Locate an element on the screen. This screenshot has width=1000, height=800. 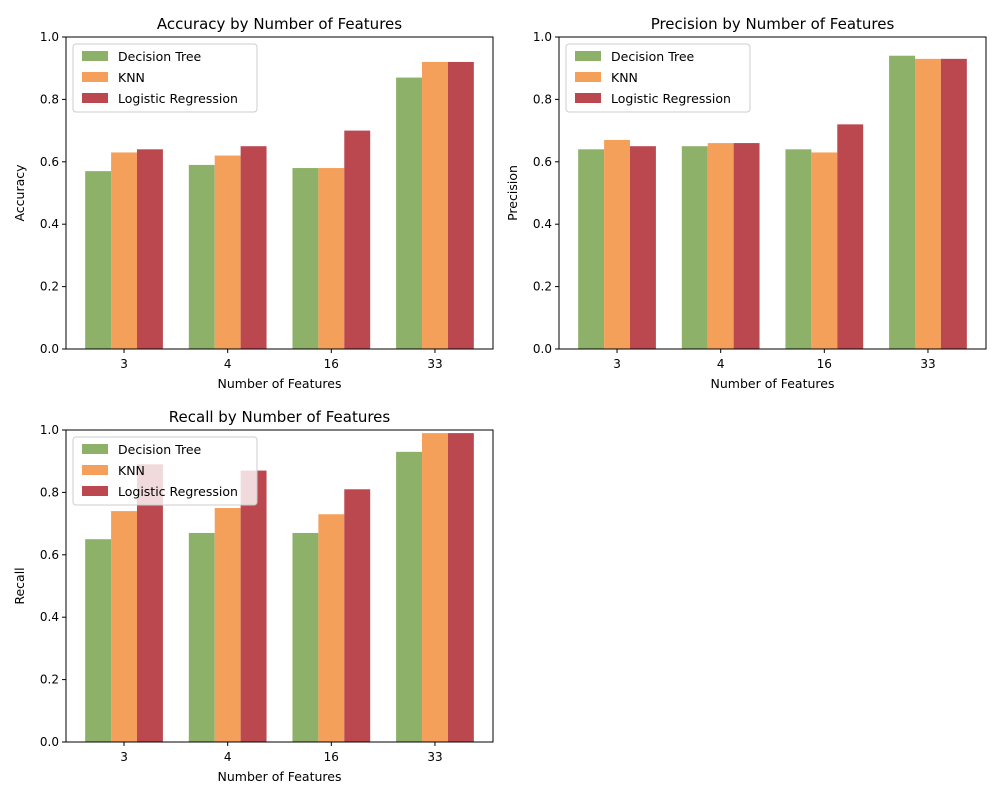
chart-title: Precision by Number of Features is located at coordinates (773, 24).